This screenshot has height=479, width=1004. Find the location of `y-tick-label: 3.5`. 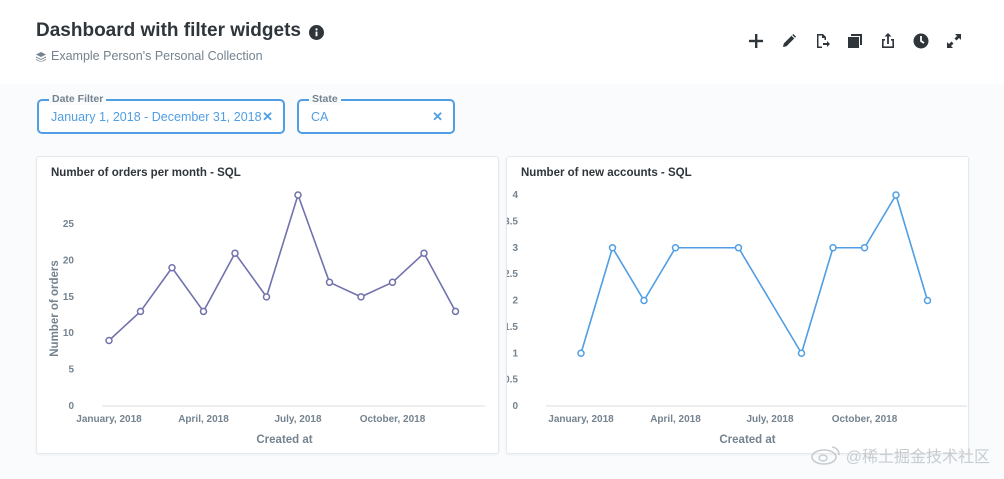

y-tick-label: 3.5 is located at coordinates (512, 221).